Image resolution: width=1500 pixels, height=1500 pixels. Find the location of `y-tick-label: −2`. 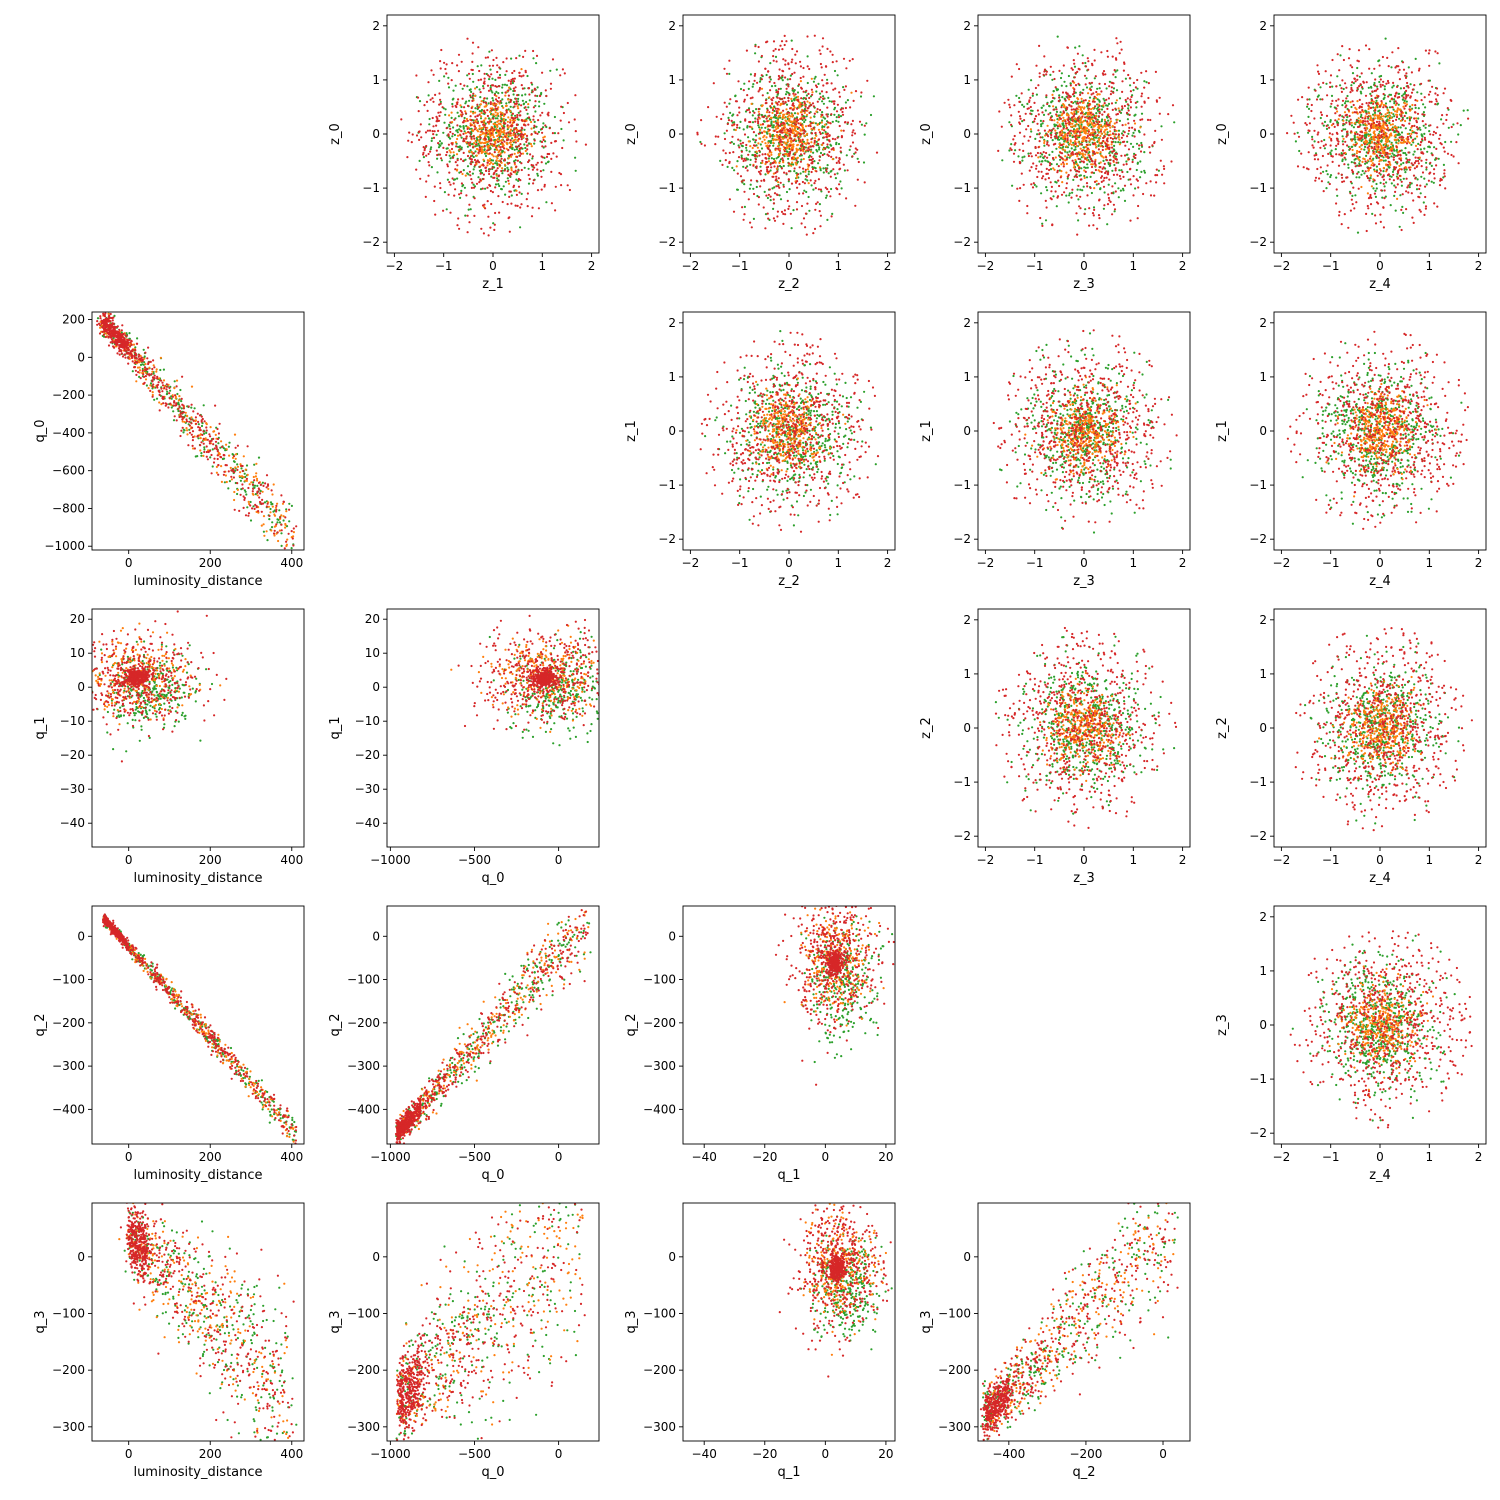

y-tick-label: −2 is located at coordinates (667, 242).